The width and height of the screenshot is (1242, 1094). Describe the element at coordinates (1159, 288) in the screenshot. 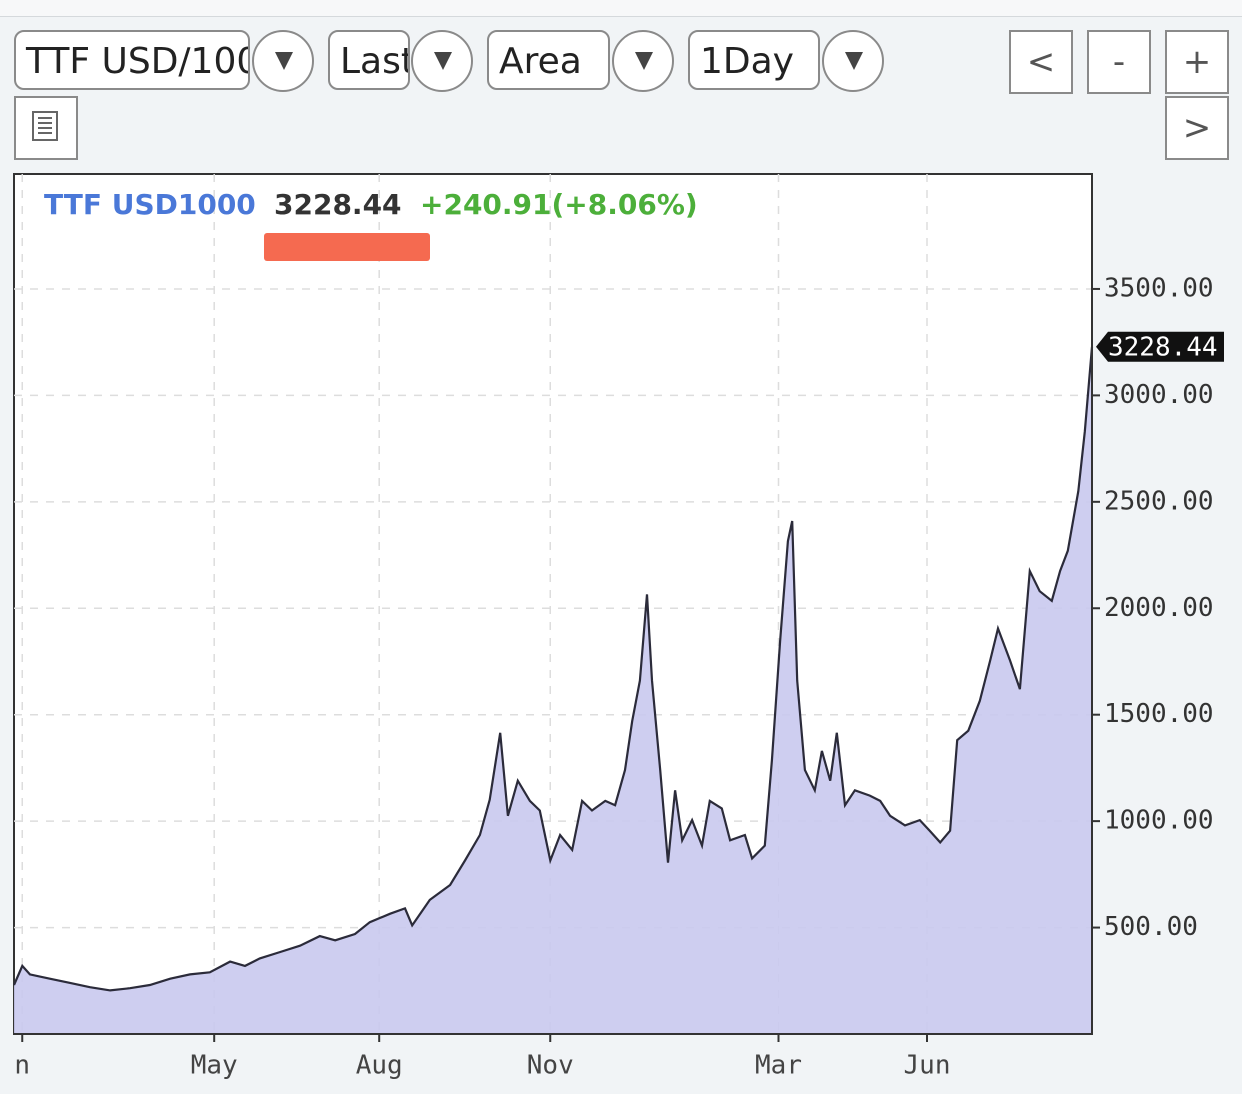

I see `y-tick-label: 3500.00` at that location.